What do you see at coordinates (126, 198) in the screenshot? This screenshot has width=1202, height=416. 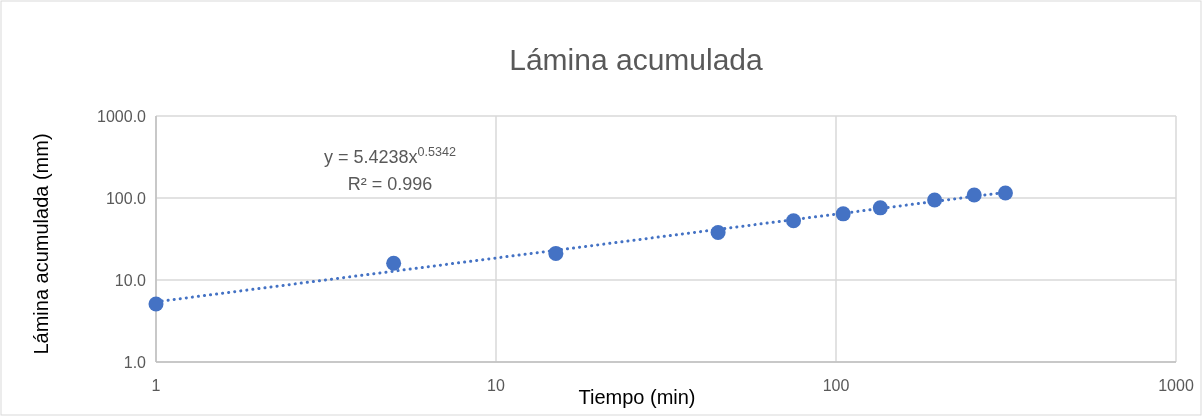 I see `y-tick-label: 100.0` at bounding box center [126, 198].